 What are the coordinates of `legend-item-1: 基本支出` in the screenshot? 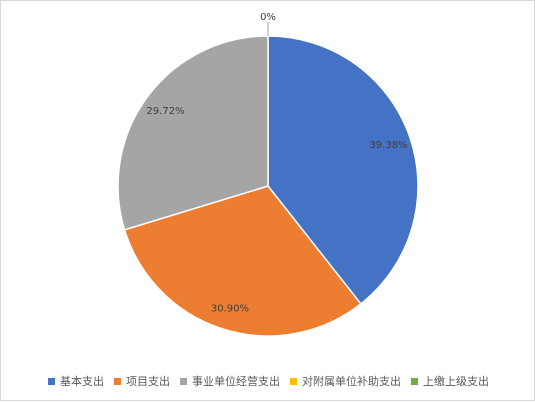 It's located at (76, 381).